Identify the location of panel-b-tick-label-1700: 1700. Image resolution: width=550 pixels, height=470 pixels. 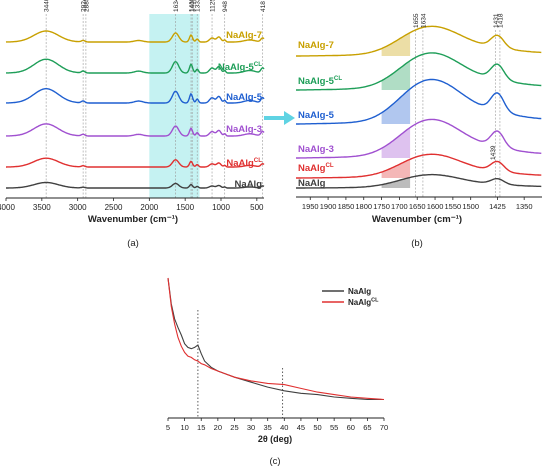
(399, 206).